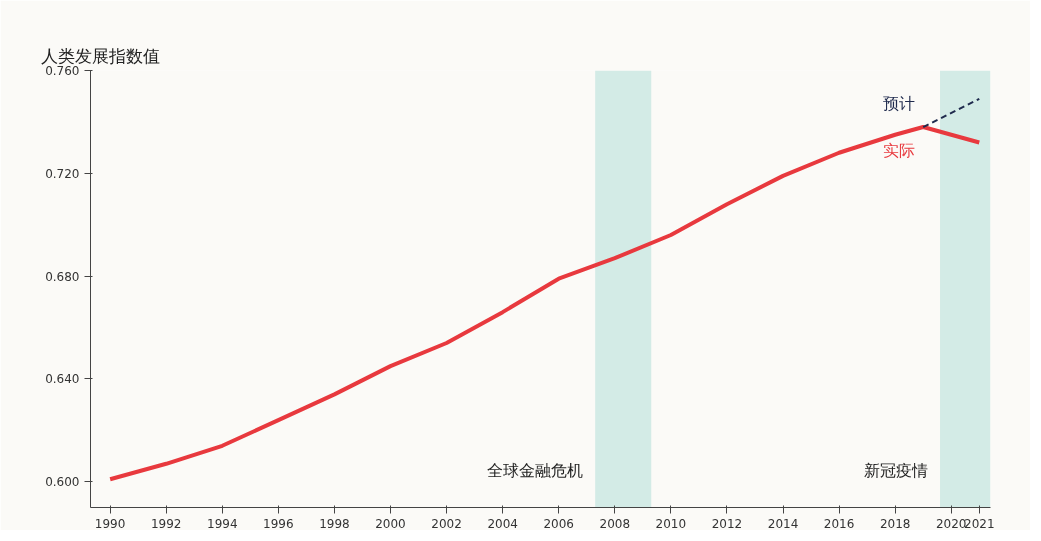 The height and width of the screenshot is (541, 1041). I want to click on band-label: 新冠疫情, so click(896, 470).